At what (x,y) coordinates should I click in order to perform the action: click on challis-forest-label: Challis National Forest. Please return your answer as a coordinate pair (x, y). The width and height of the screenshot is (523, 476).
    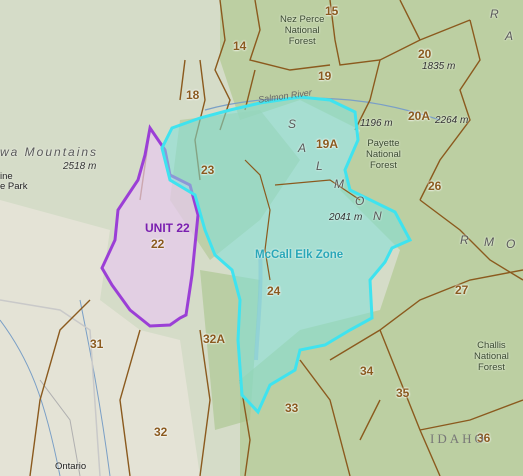
    Looking at the image, I should click on (491, 356).